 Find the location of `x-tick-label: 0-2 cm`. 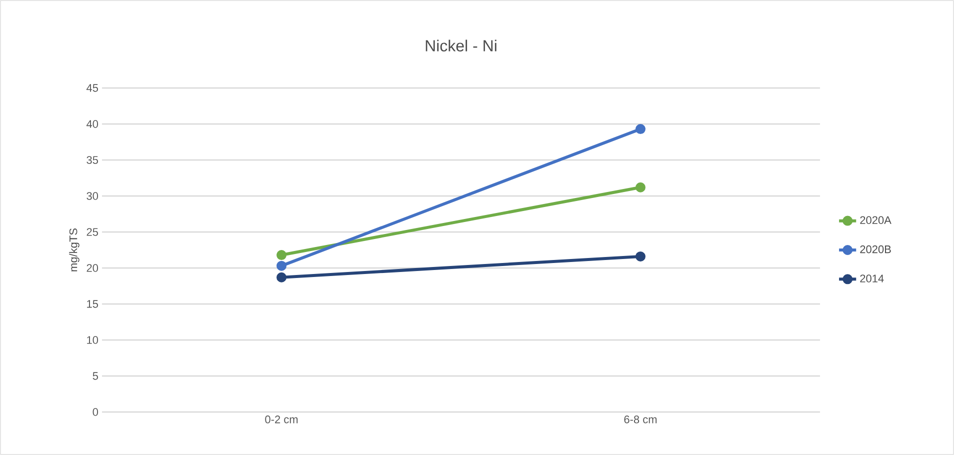

x-tick-label: 0-2 cm is located at coordinates (281, 420).